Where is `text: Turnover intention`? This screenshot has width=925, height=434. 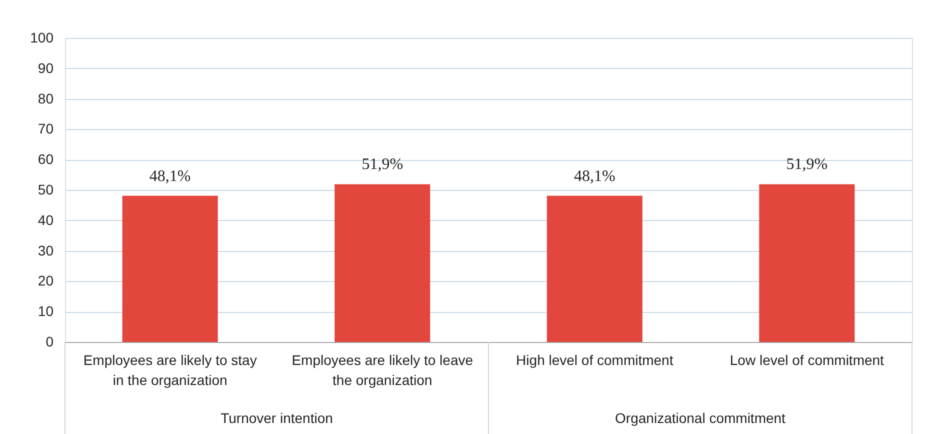
text: Turnover intention is located at coordinates (276, 418).